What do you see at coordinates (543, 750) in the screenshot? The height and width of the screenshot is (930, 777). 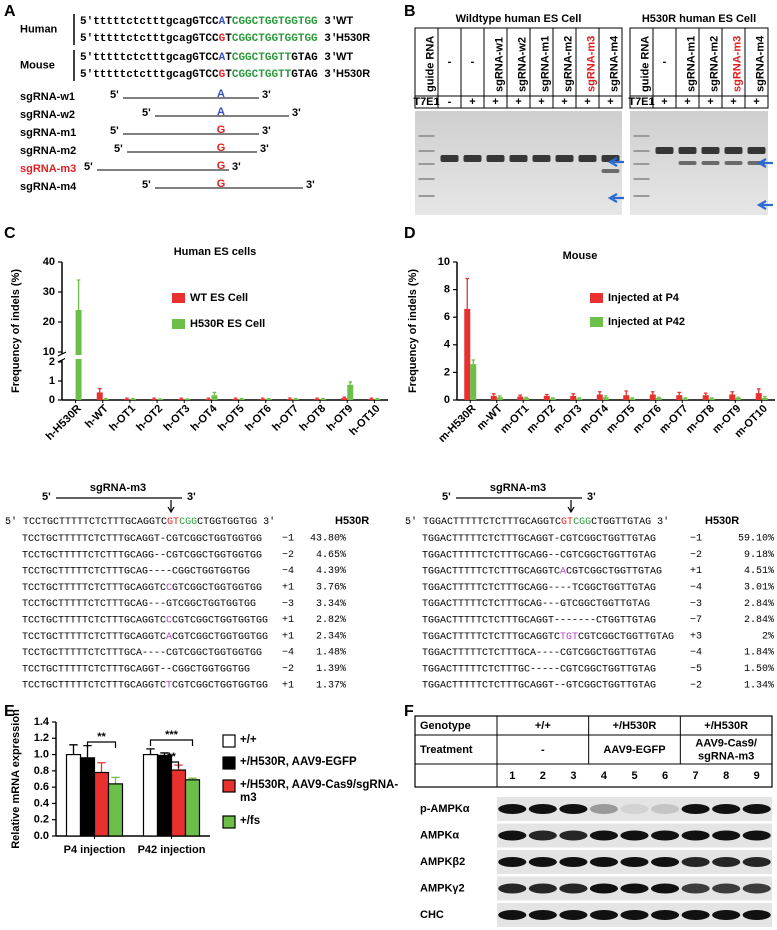 I see `treatment: -` at bounding box center [543, 750].